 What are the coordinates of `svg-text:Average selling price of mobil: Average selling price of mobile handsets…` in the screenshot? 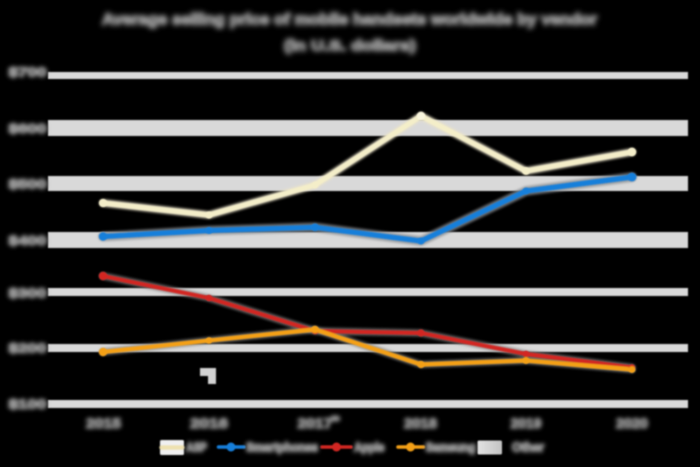 It's located at (349, 20).